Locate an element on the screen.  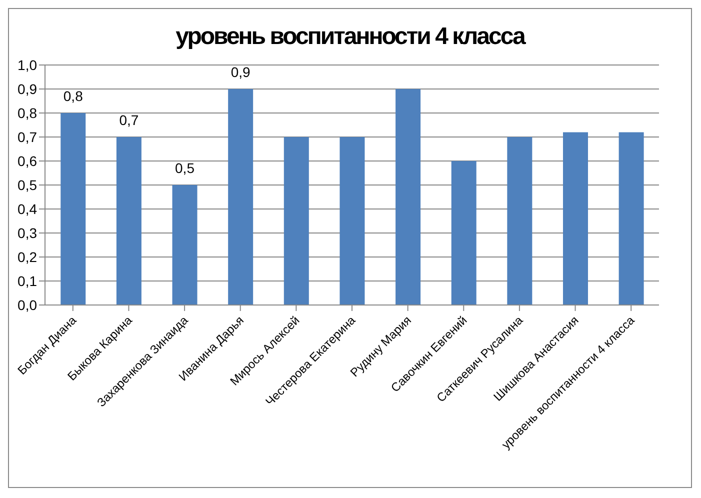
y-tick-label: 1,0 is located at coordinates (28, 64).